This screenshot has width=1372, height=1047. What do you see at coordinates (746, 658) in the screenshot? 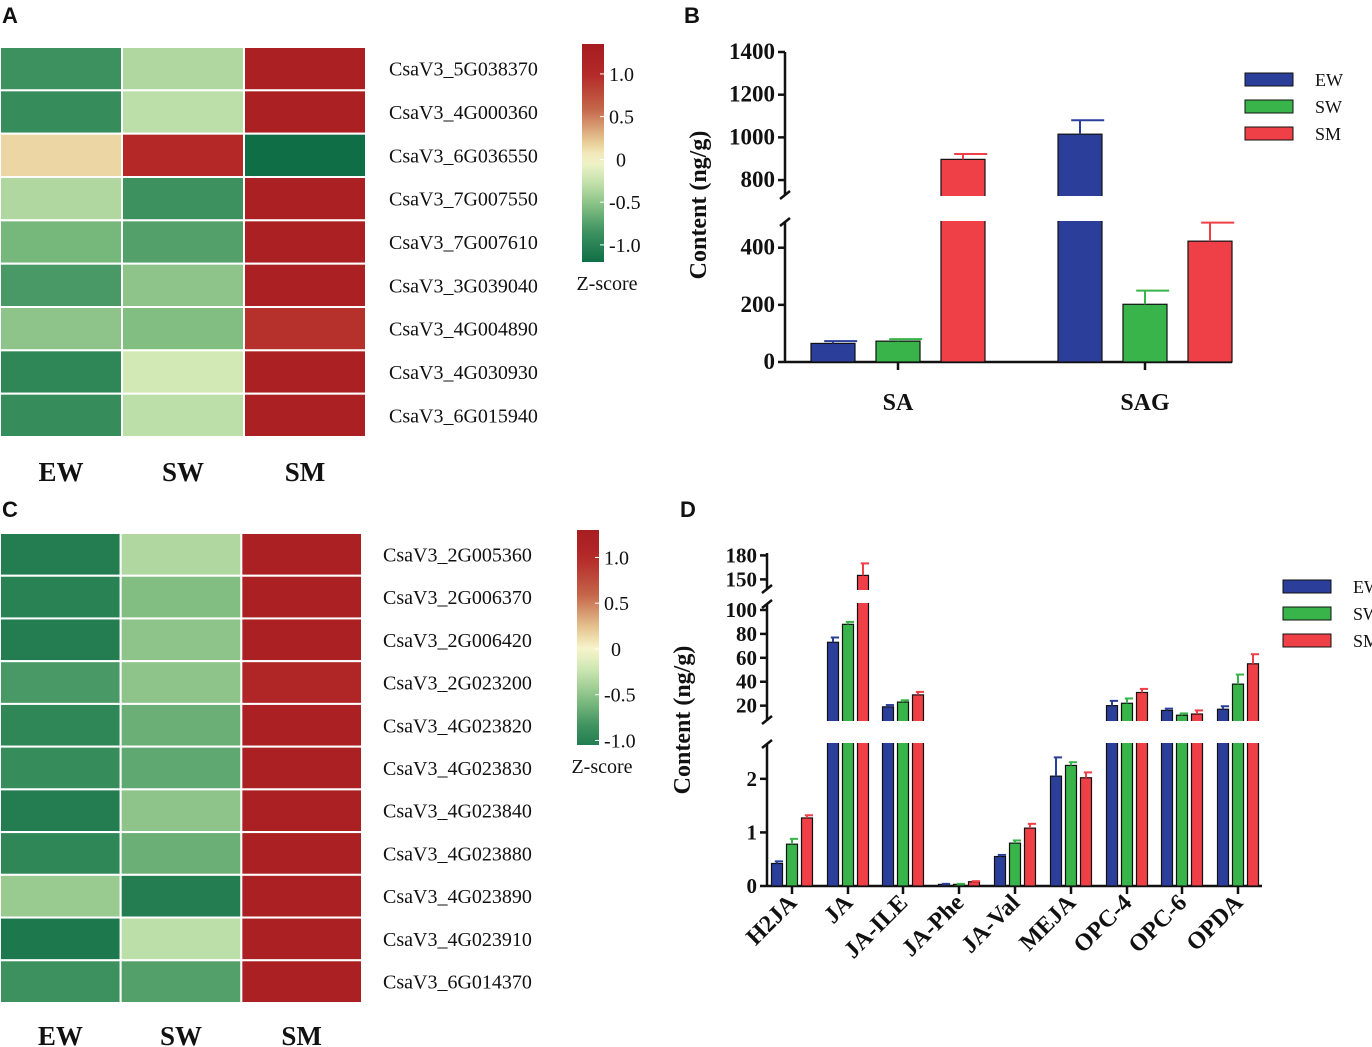
I see `y-tick-label: 60` at bounding box center [746, 658].